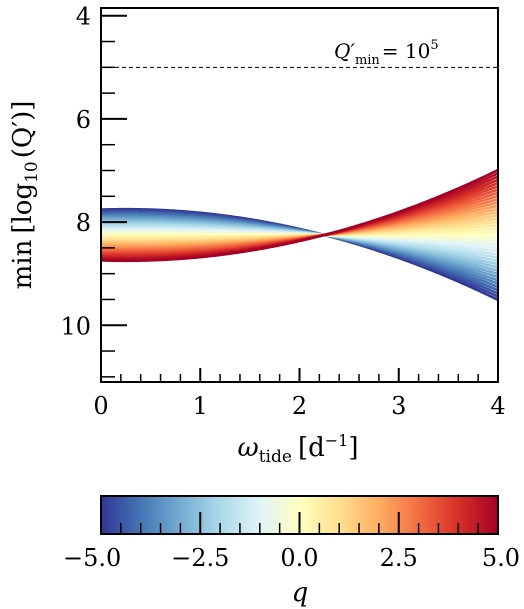 This screenshot has width=524, height=609. I want to click on y-tick-label: 10, so click(75, 326).